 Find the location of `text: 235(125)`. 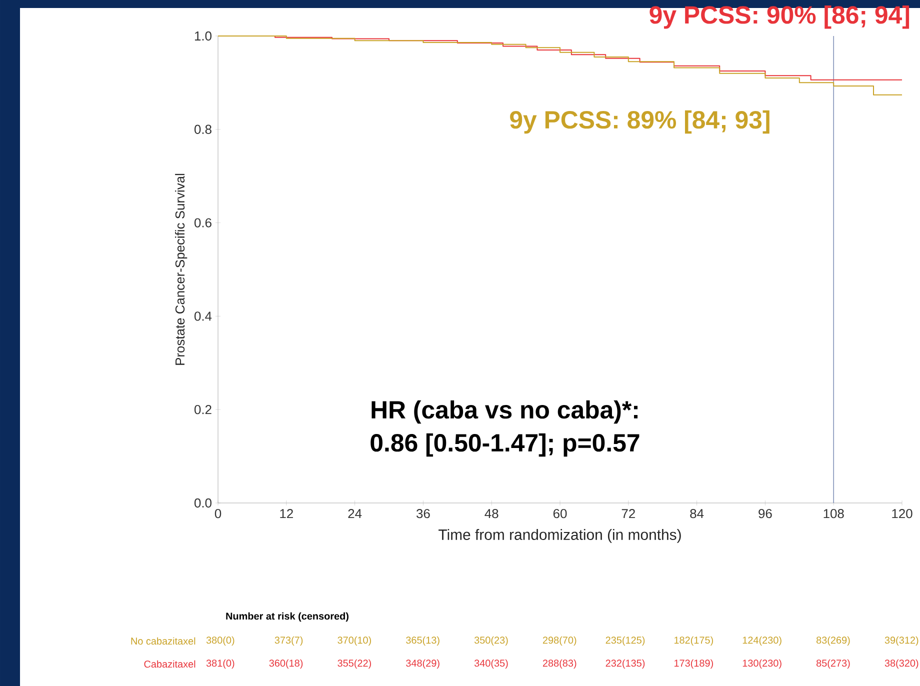

text: 235(125) is located at coordinates (625, 641).